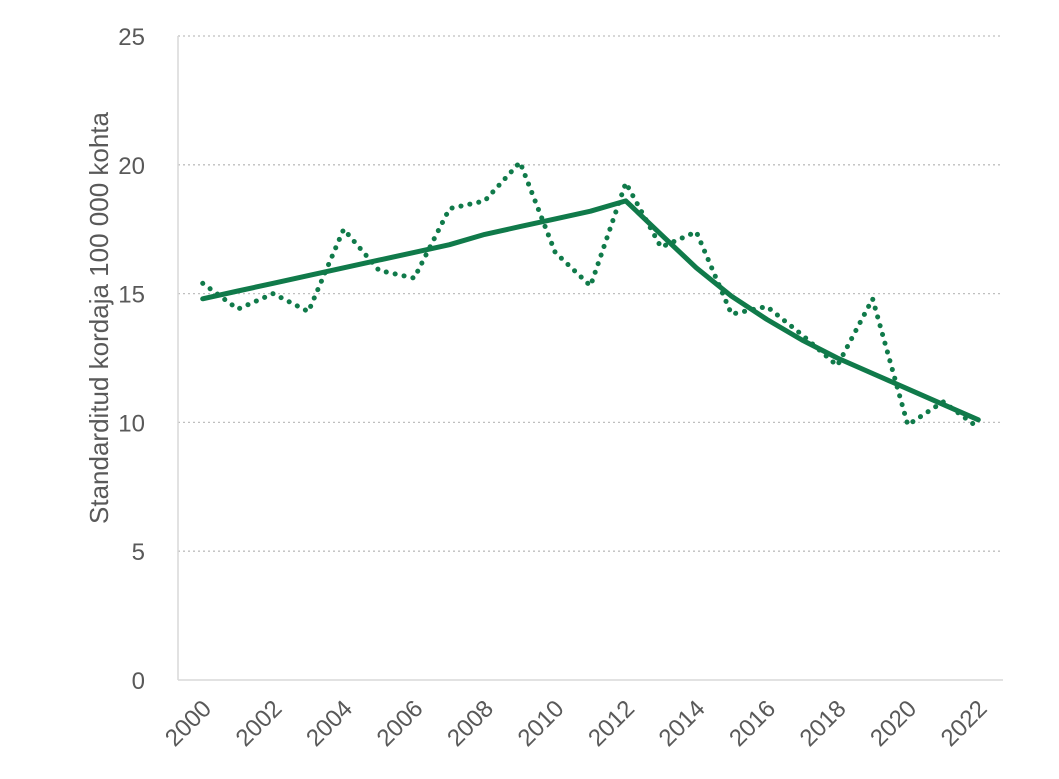 This screenshot has width=1059, height=779. What do you see at coordinates (400, 723) in the screenshot?
I see `x-tick-label: 2006` at bounding box center [400, 723].